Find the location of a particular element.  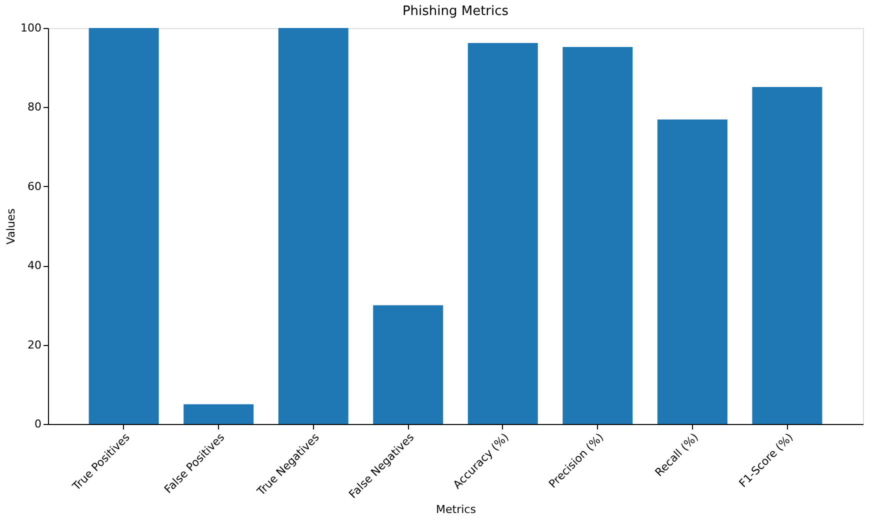

y-tick-label: 40 is located at coordinates (35, 265).